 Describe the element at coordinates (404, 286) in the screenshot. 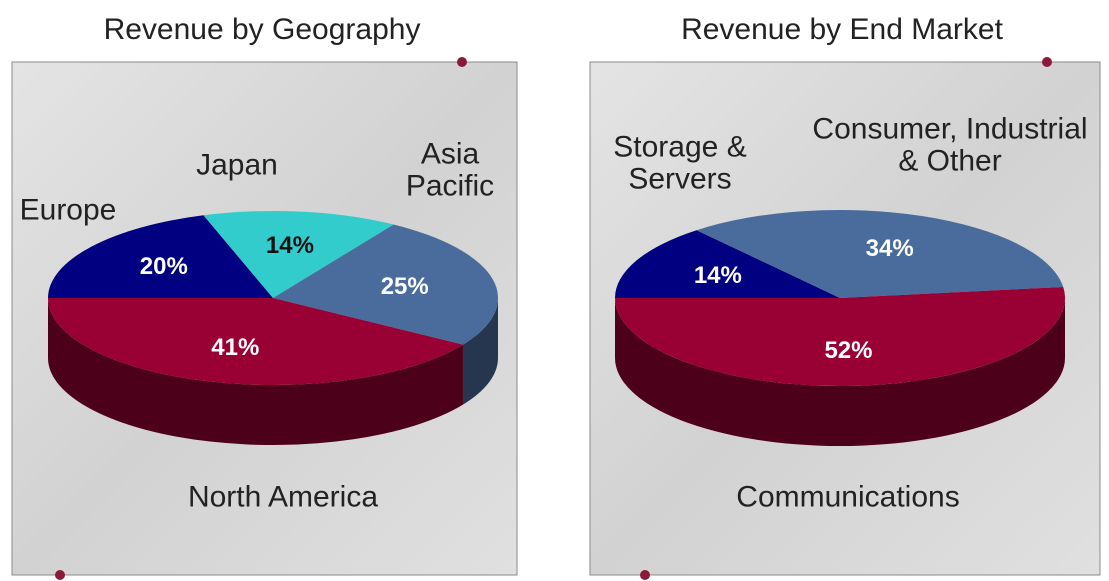

I see `data-label: 25%` at that location.